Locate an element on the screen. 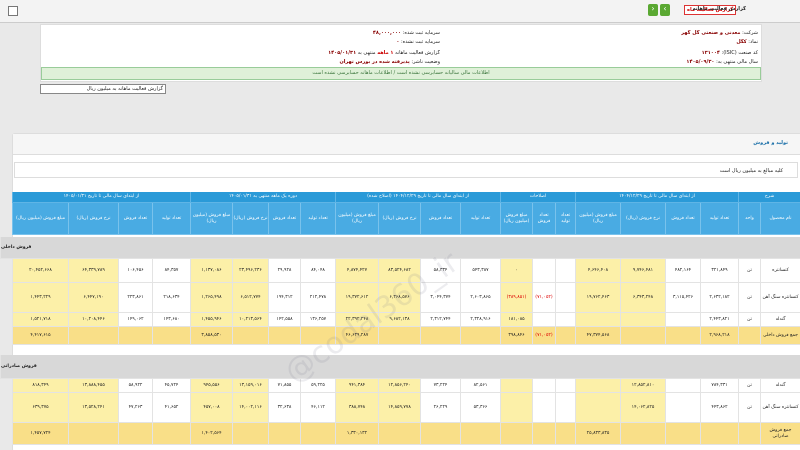 The width and height of the screenshot is (800, 450). section-note: کلیه مبالغ به میلیون ریال است is located at coordinates (406, 170).